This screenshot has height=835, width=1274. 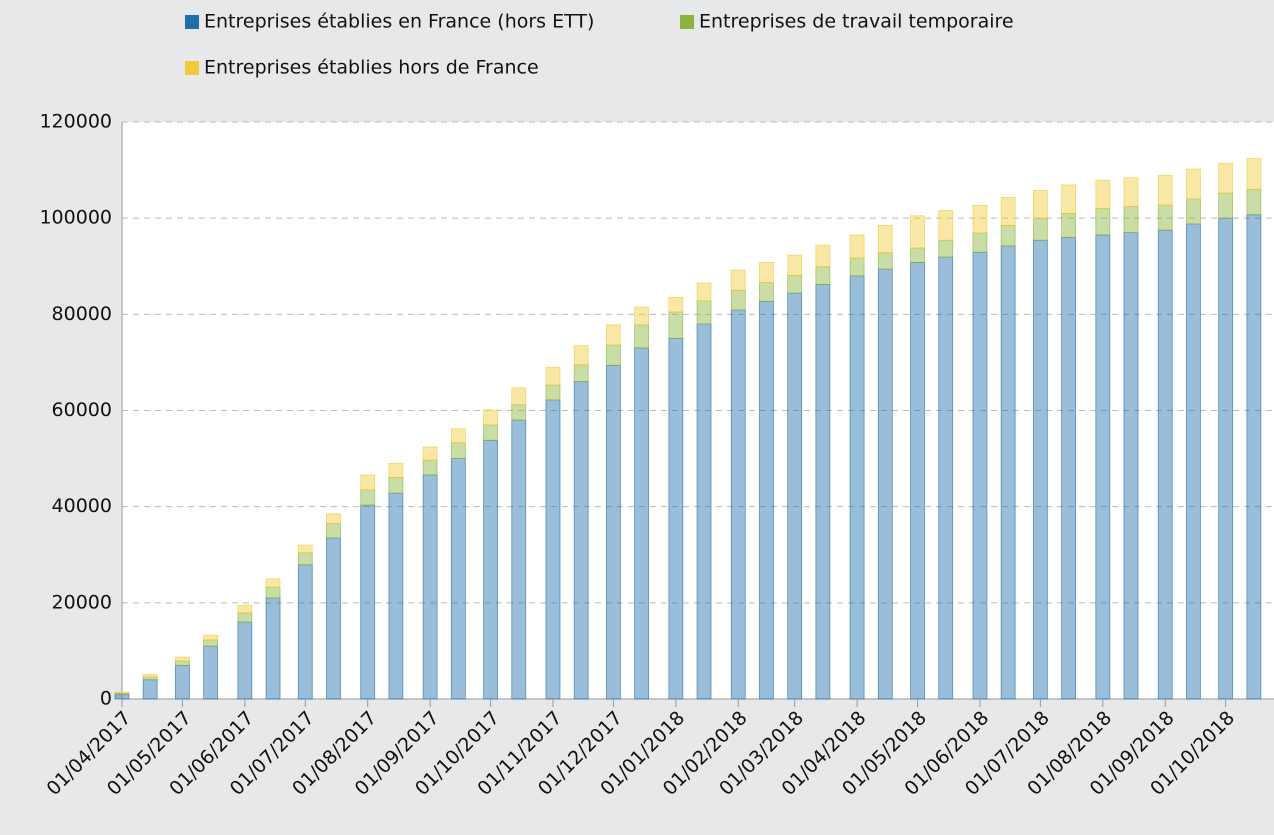 What do you see at coordinates (75, 122) in the screenshot?
I see `y-tick-label: 120000` at bounding box center [75, 122].